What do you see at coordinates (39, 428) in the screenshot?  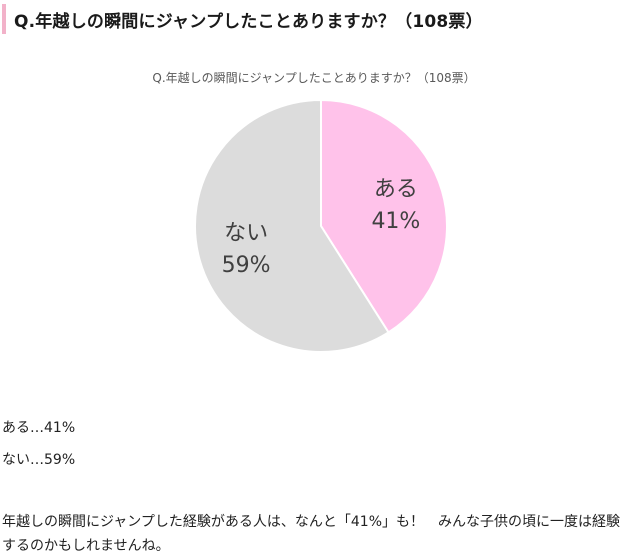 I see `result-line-yes: ある…41%` at bounding box center [39, 428].